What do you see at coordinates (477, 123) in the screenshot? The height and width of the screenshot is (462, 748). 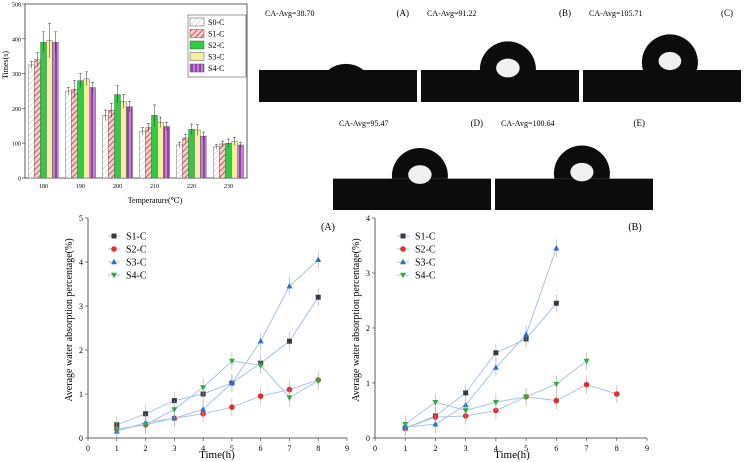 I see `contact-angle-letter: (D)` at bounding box center [477, 123].